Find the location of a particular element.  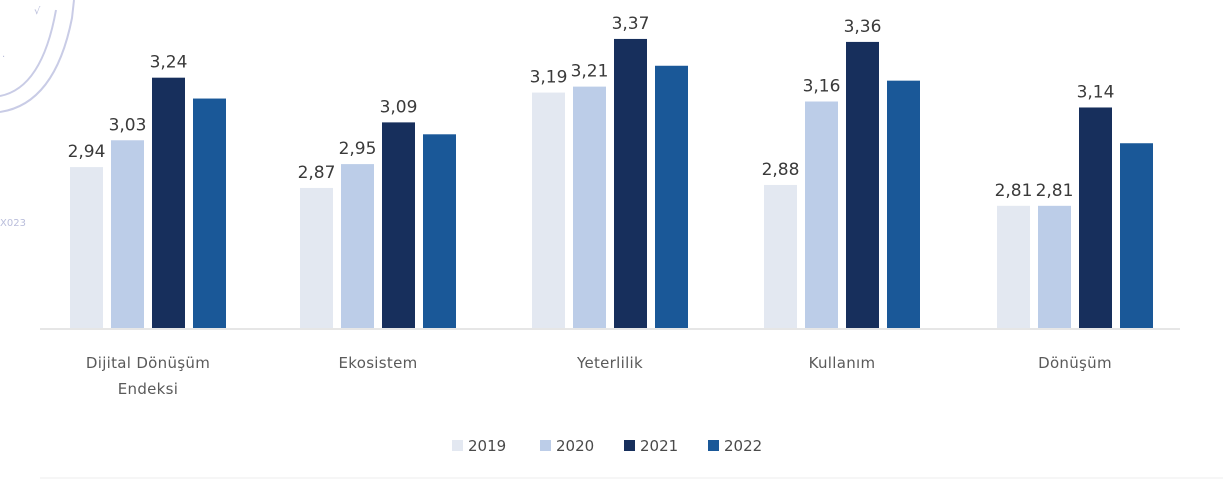

data-label-2020-cat-0: 3,03 is located at coordinates (128, 125).